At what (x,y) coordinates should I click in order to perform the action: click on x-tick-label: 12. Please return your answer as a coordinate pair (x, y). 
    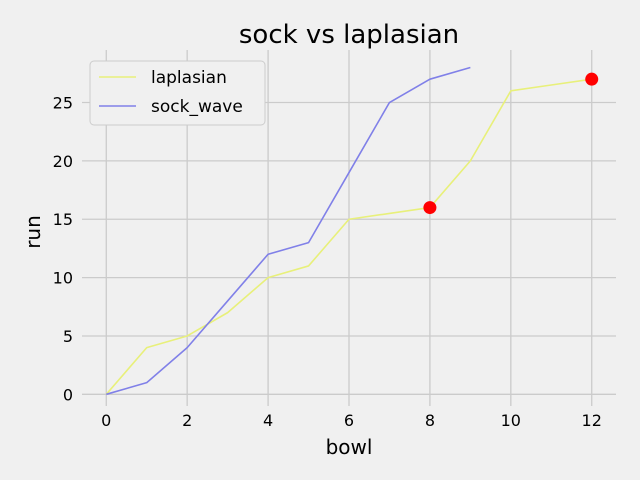
    Looking at the image, I should click on (592, 420).